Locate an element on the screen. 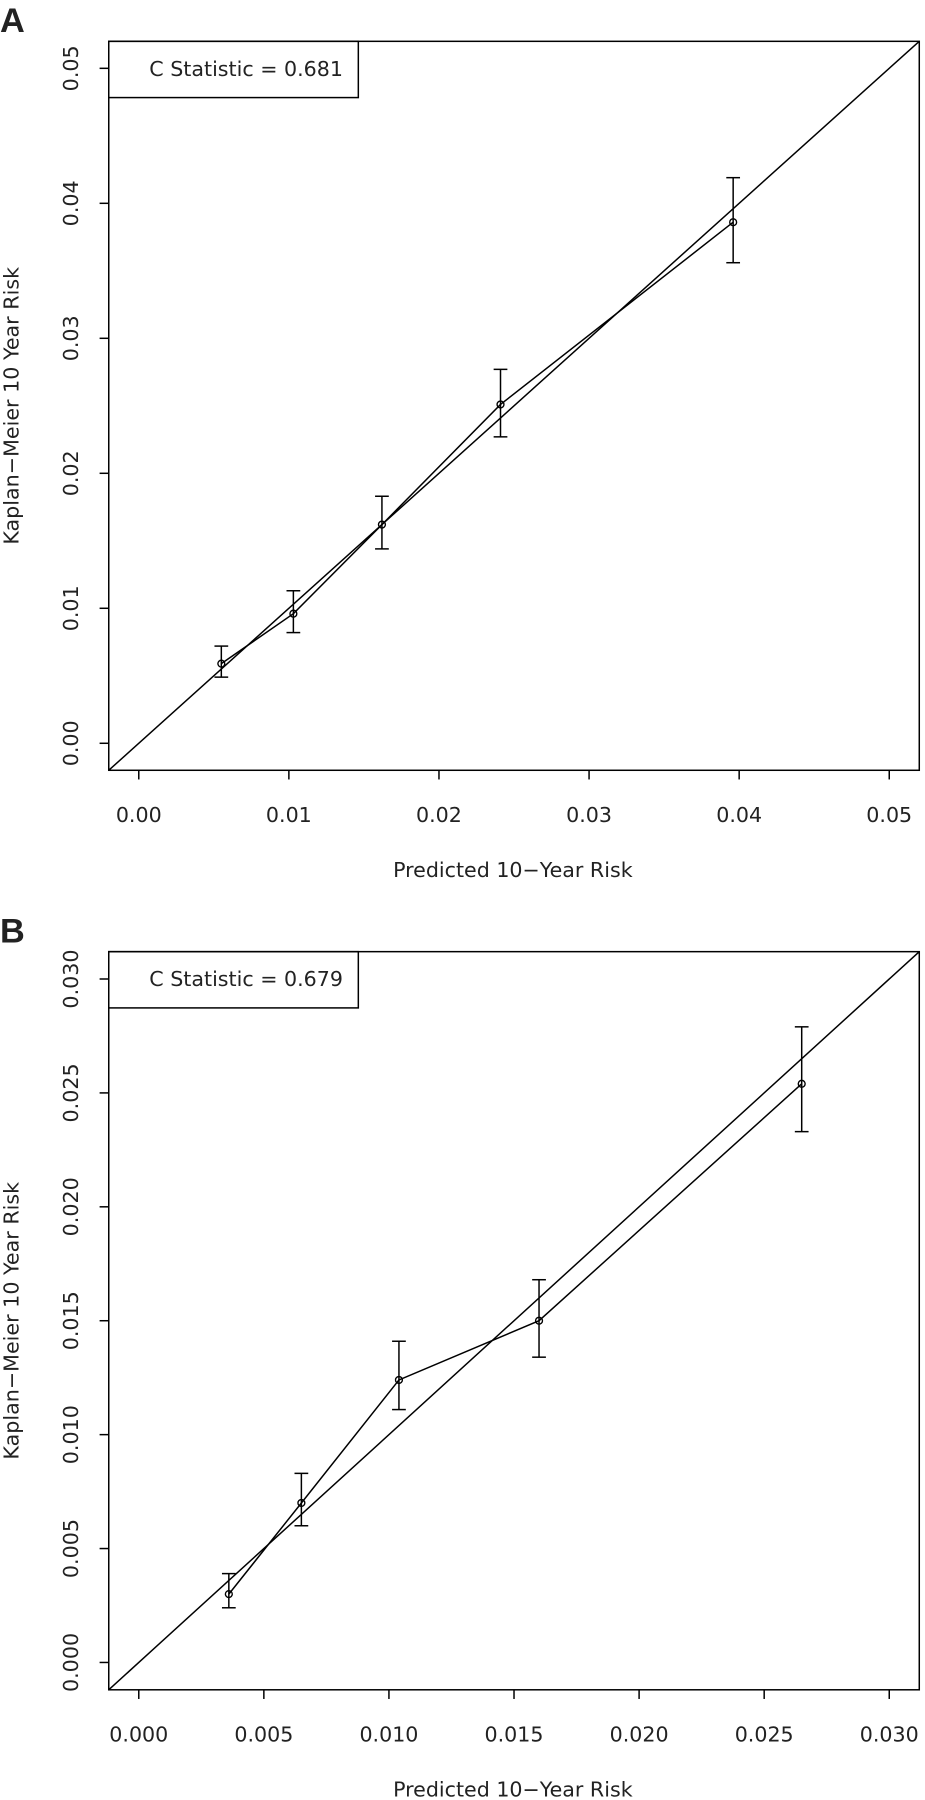 This screenshot has width=925, height=1800. y-tick-label: 0.01 is located at coordinates (71, 608).